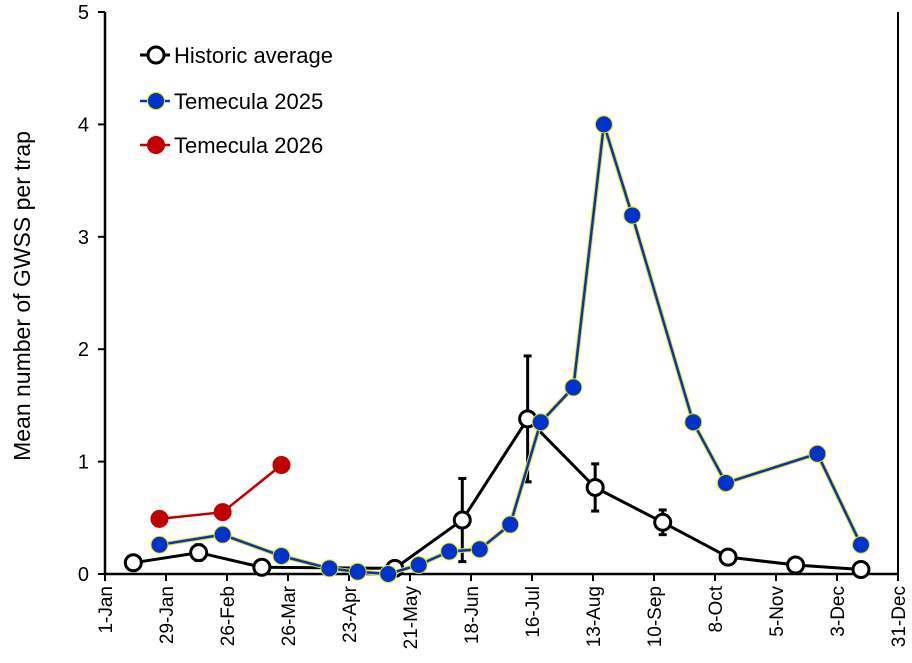 Image resolution: width=912 pixels, height=663 pixels. I want to click on x-tick-label: 3-Dec, so click(838, 611).